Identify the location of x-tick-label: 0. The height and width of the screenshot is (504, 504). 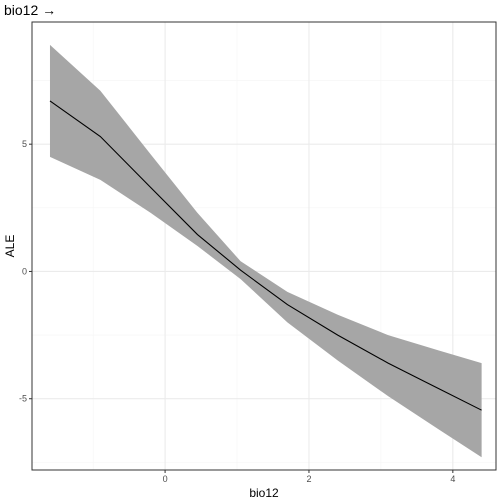
(165, 479).